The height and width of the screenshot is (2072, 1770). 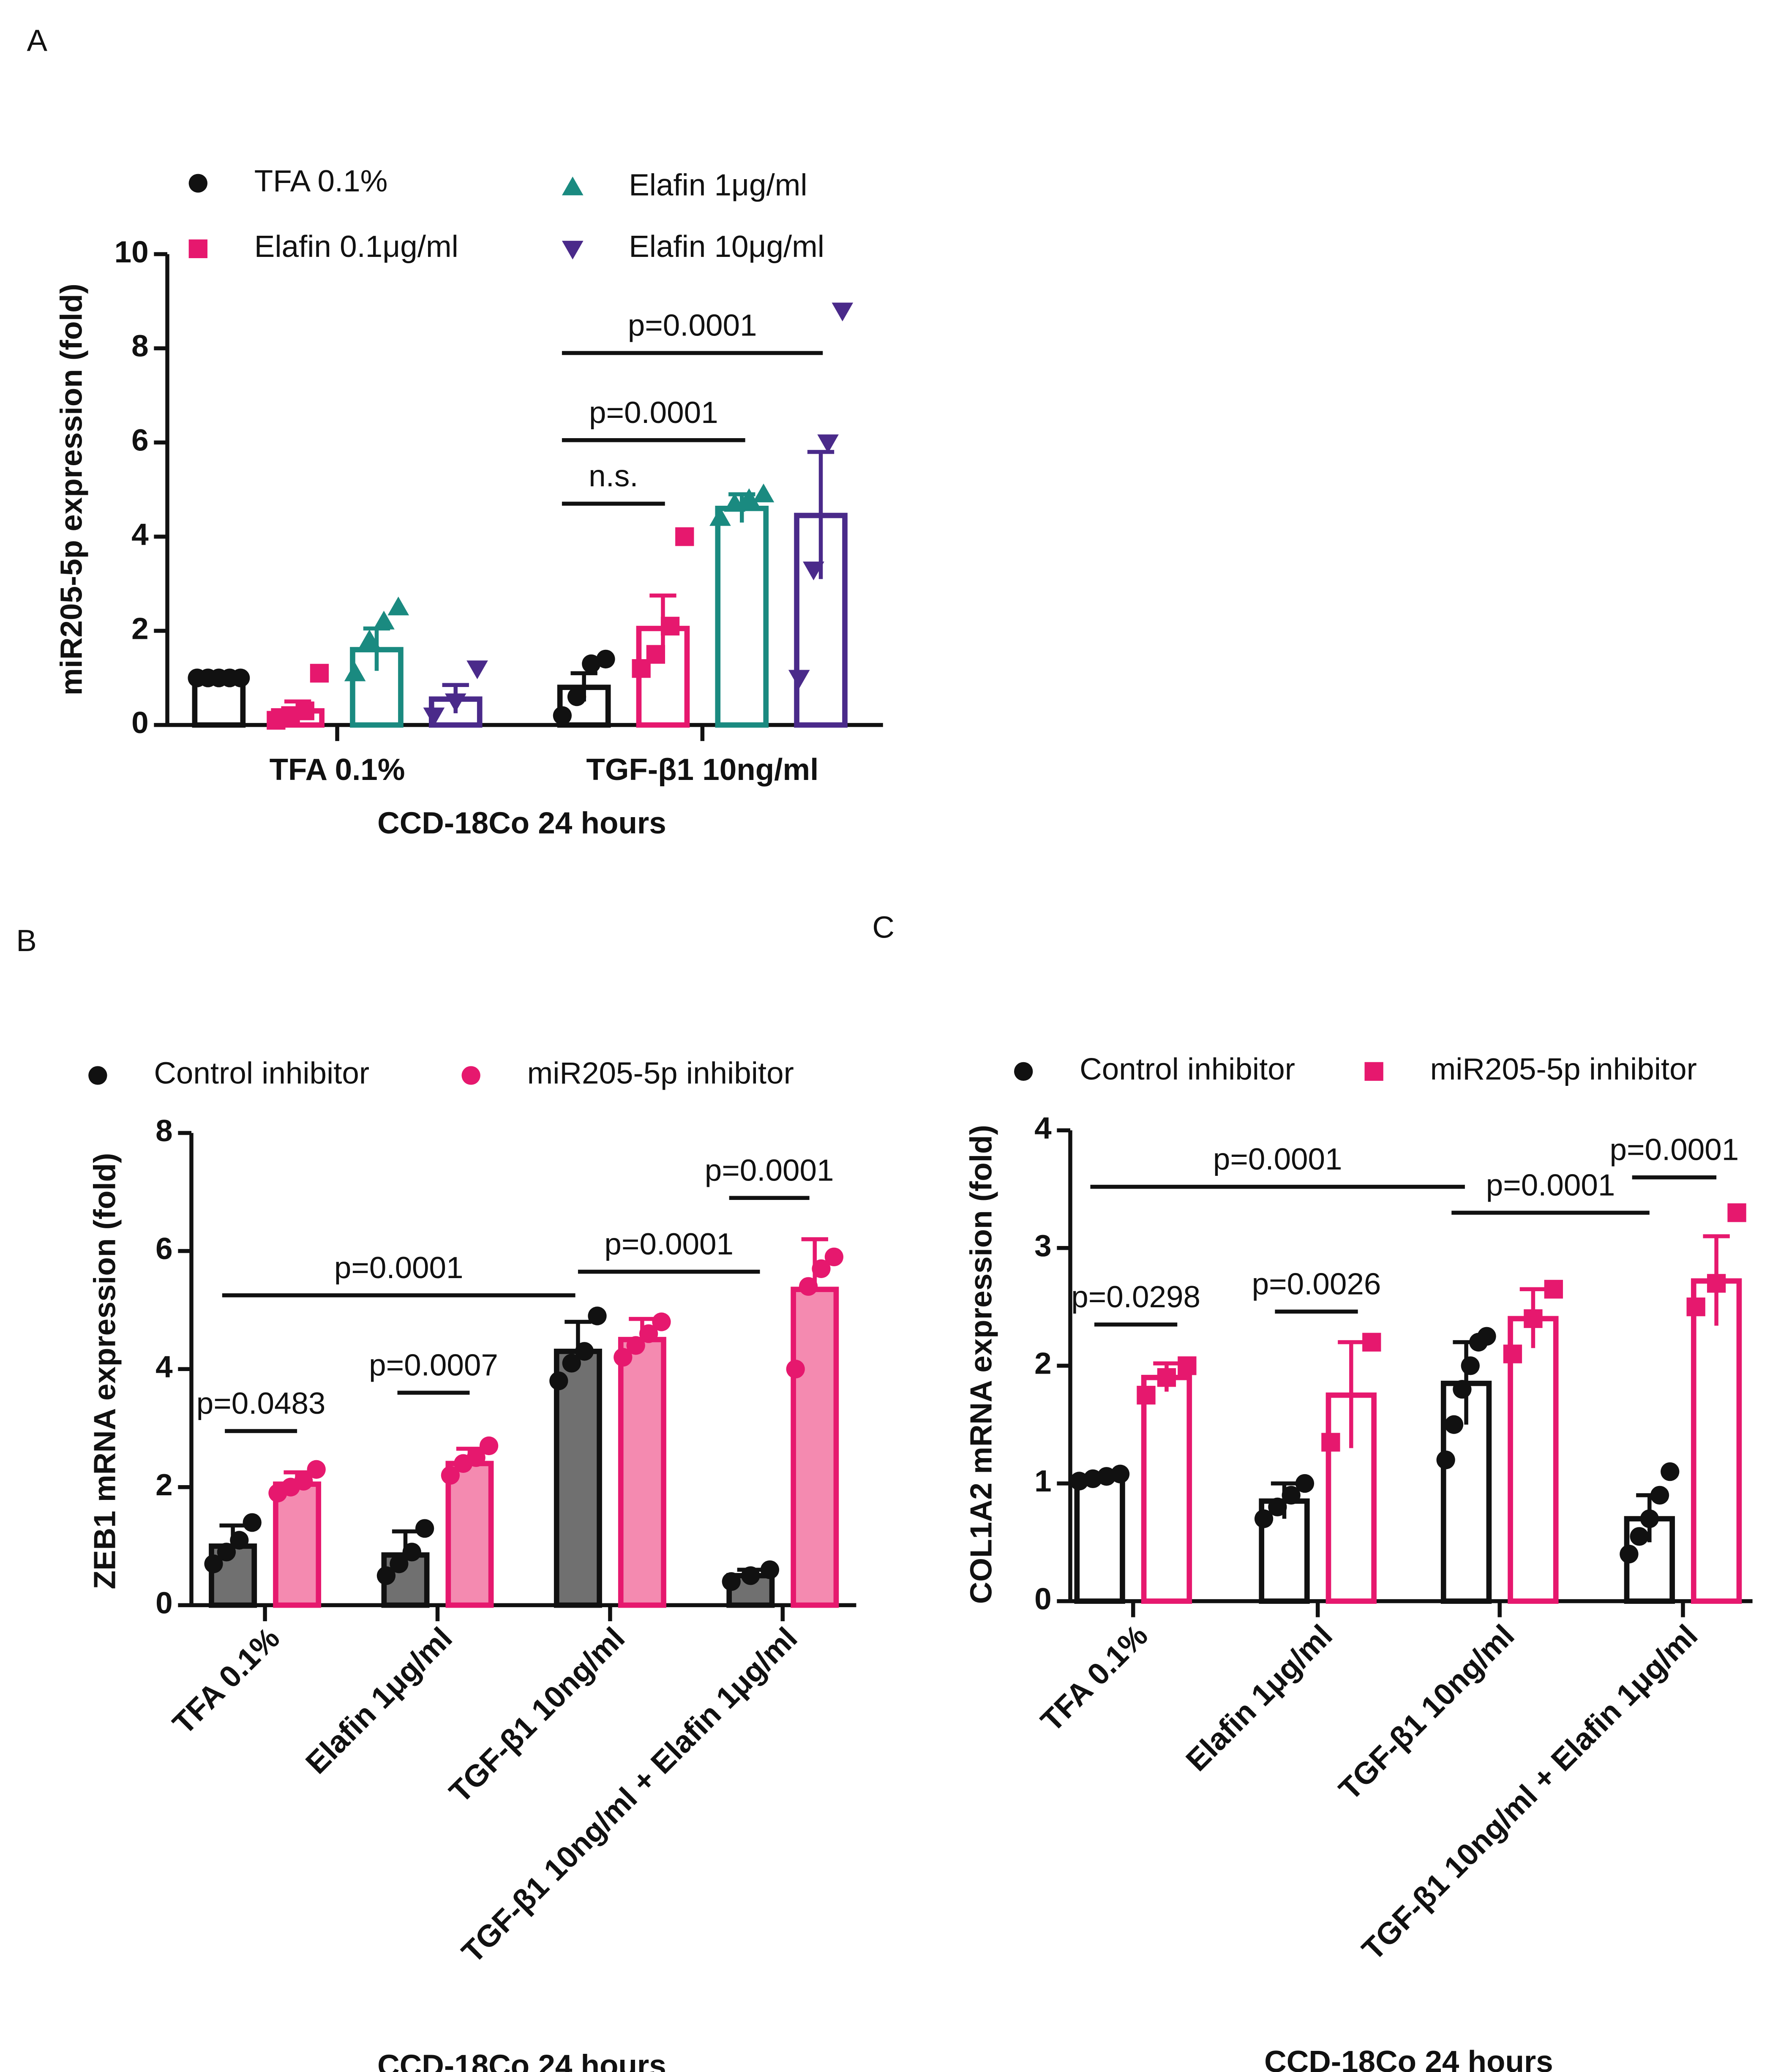 I want to click on x-tick-label: TGF-β1 10ng/ml + Elafin 1μg/ml, so click(x=629, y=1795).